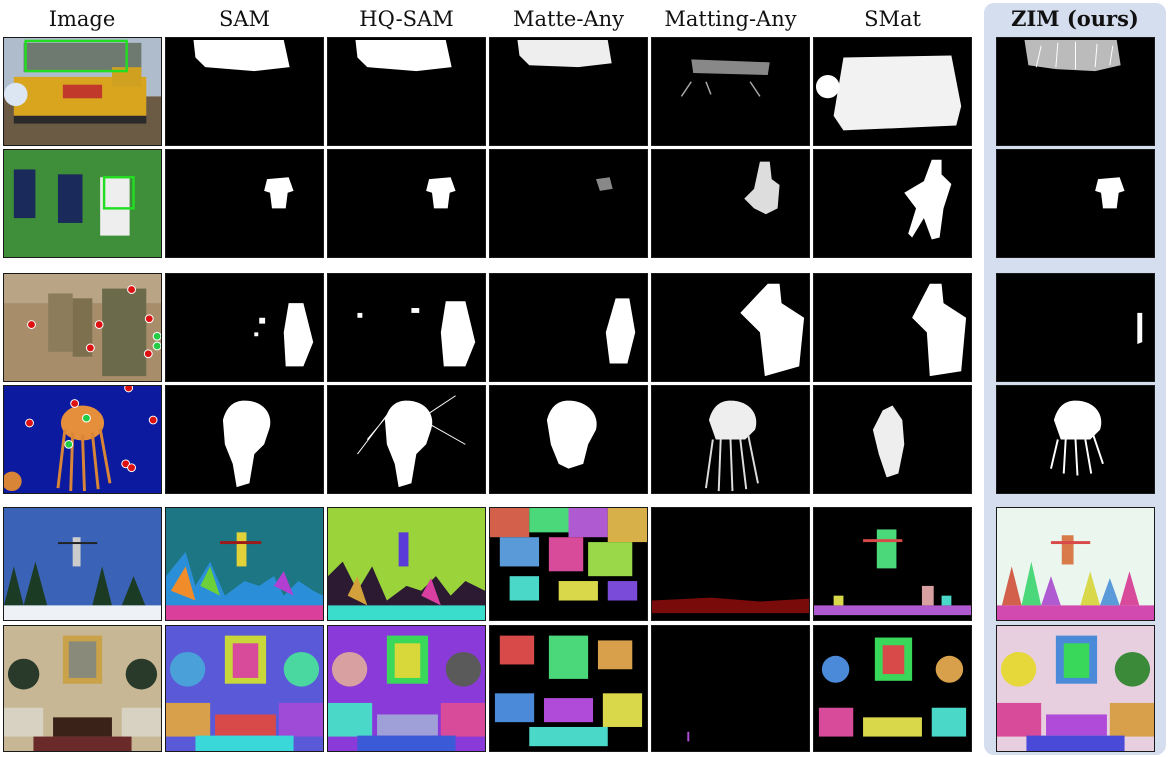 The image size is (1170, 757). What do you see at coordinates (1075, 18) in the screenshot?
I see `column-header-zim: ZIM (ours)` at bounding box center [1075, 18].